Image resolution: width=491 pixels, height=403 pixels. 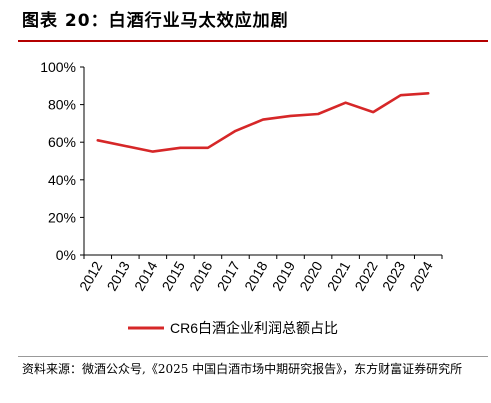 I want to click on x-tick-label: 2015, so click(x=174, y=275).